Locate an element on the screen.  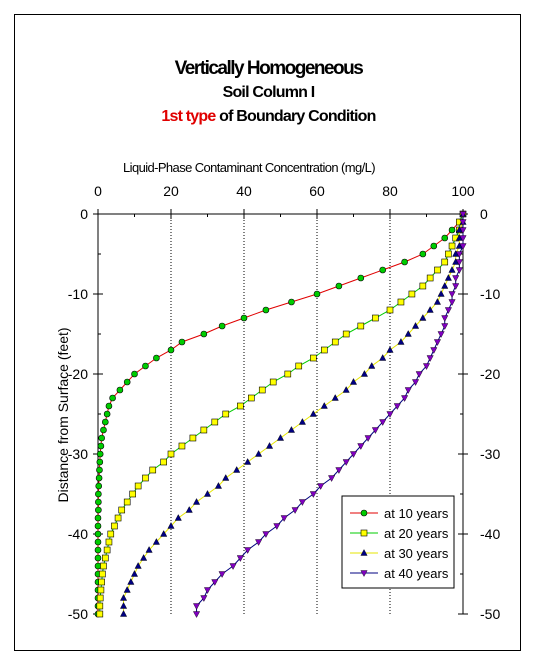
y-tick-label-left: -30 is located at coordinates (78, 454).